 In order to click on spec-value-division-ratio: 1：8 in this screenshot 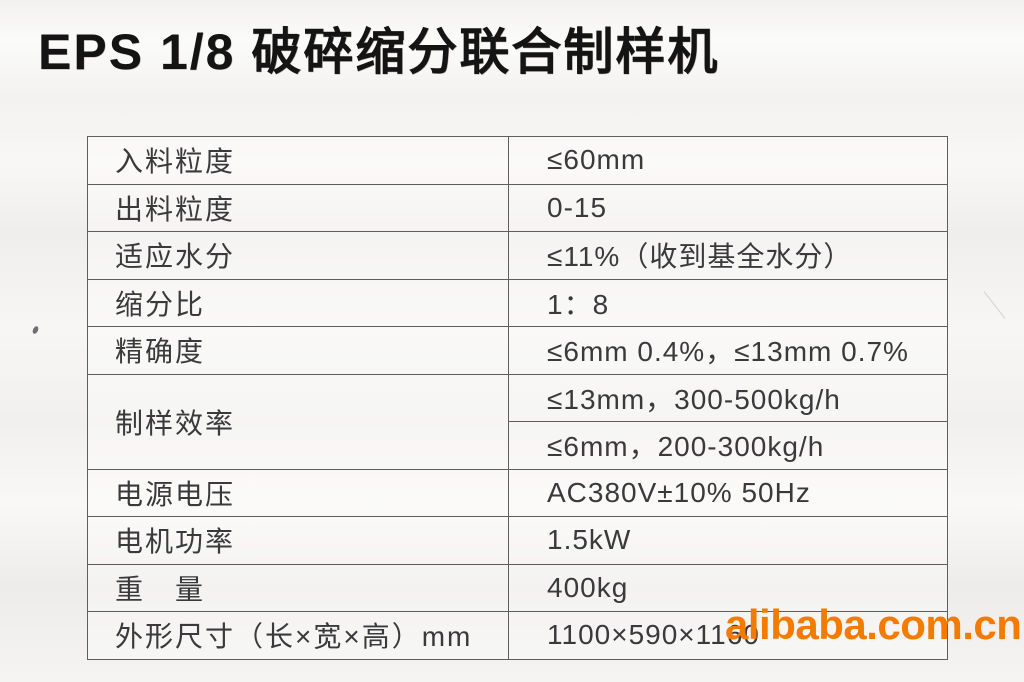, I will do `click(728, 302)`.